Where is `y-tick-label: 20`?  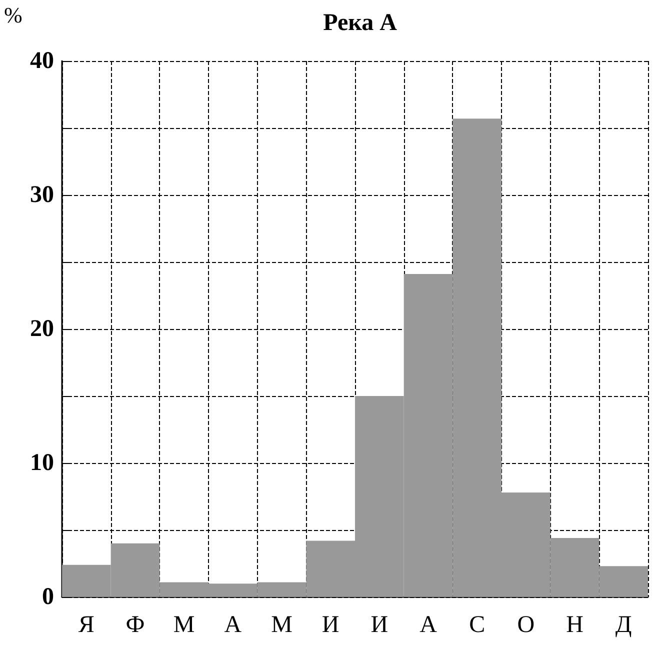
y-tick-label: 20 is located at coordinates (42, 329).